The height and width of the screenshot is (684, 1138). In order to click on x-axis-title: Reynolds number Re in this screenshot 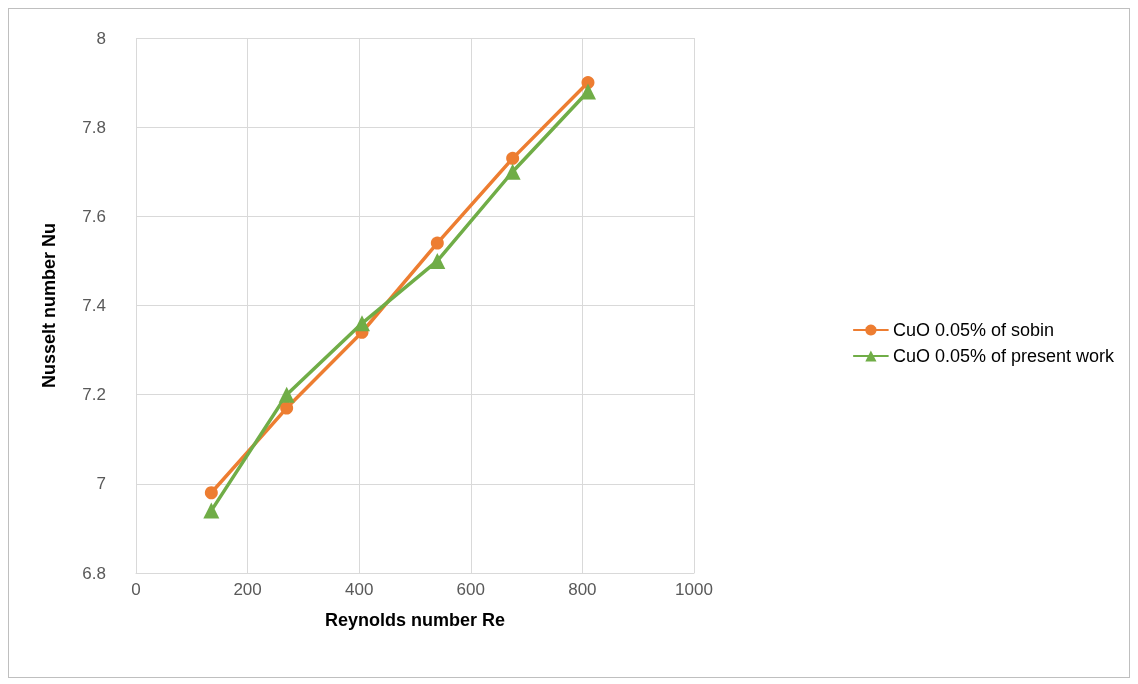, I will do `click(415, 620)`.